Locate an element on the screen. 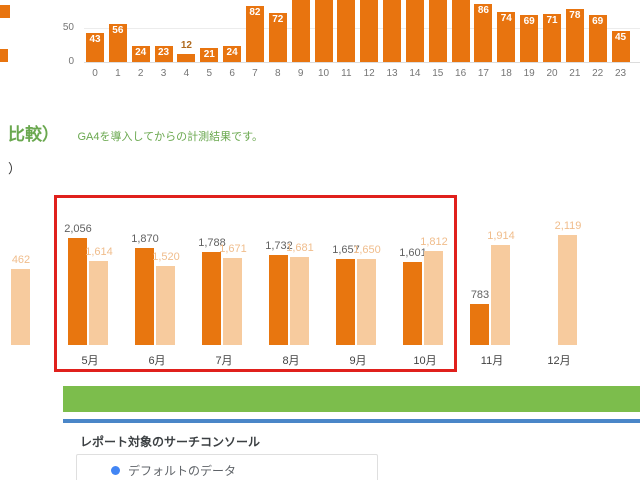 The height and width of the screenshot is (480, 640). chart2-dark-label: 1,657 is located at coordinates (346, 250).